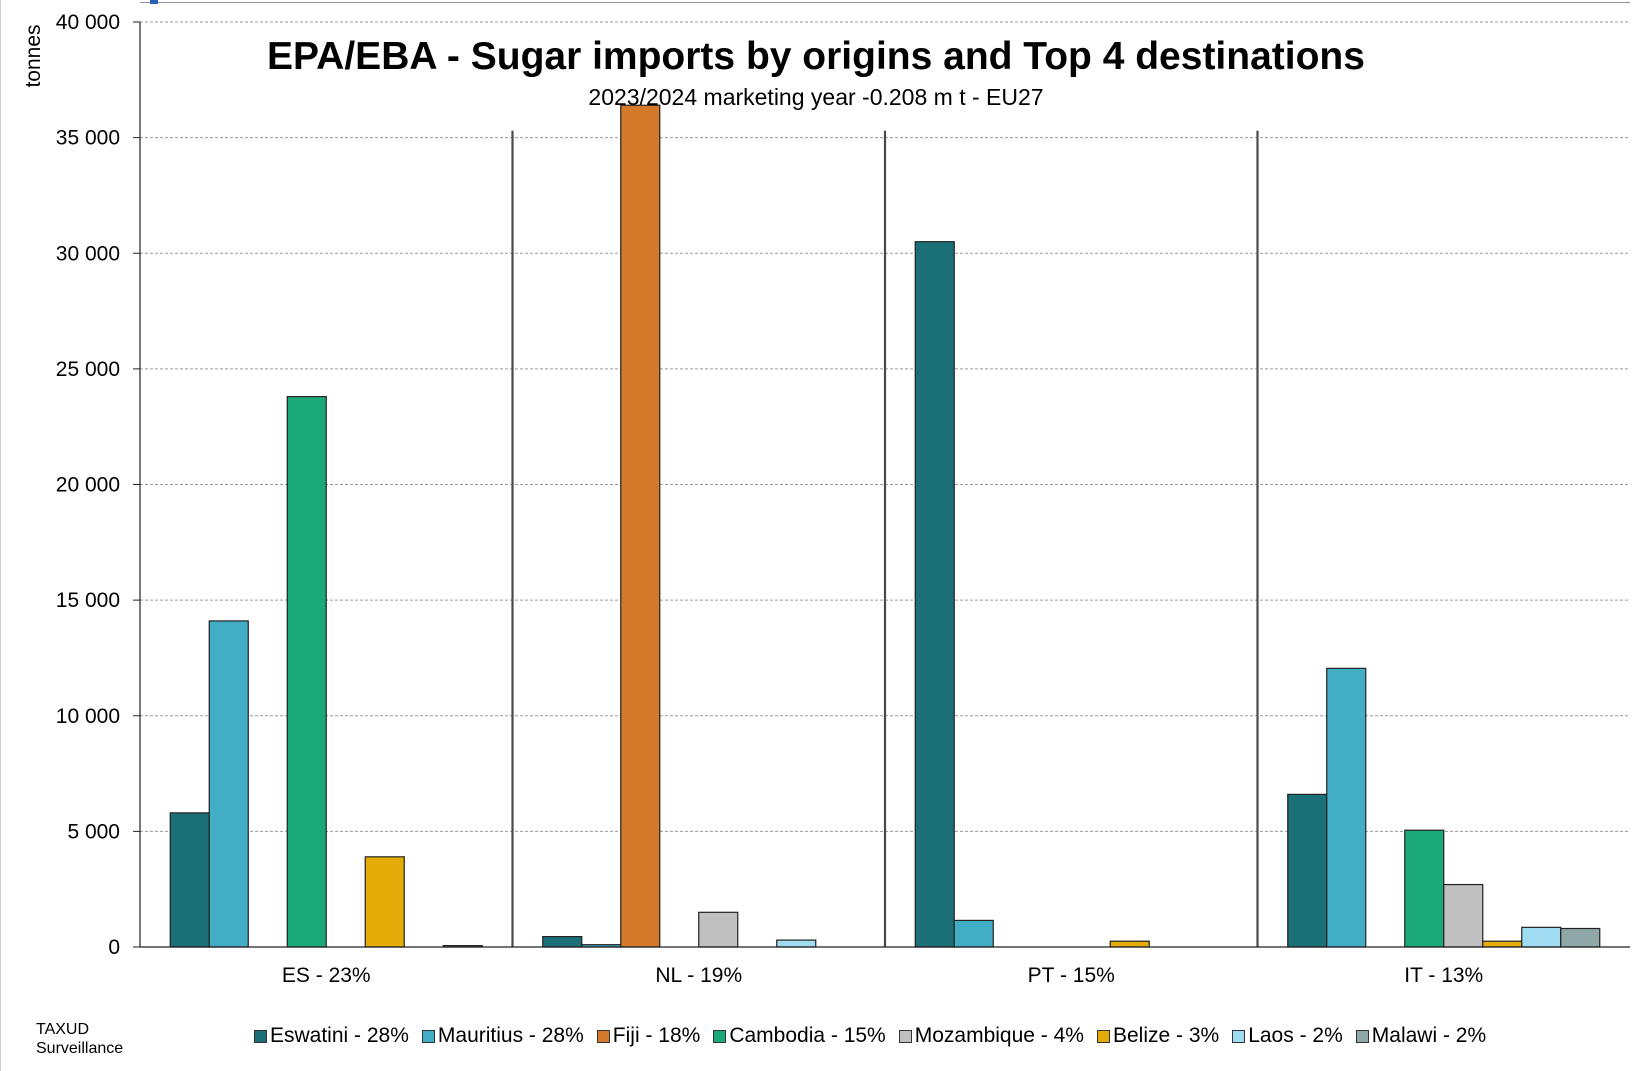 Image resolution: width=1632 pixels, height=1071 pixels. Describe the element at coordinates (33, 55) in the screenshot. I see `y-axis-title: tonnes` at that location.